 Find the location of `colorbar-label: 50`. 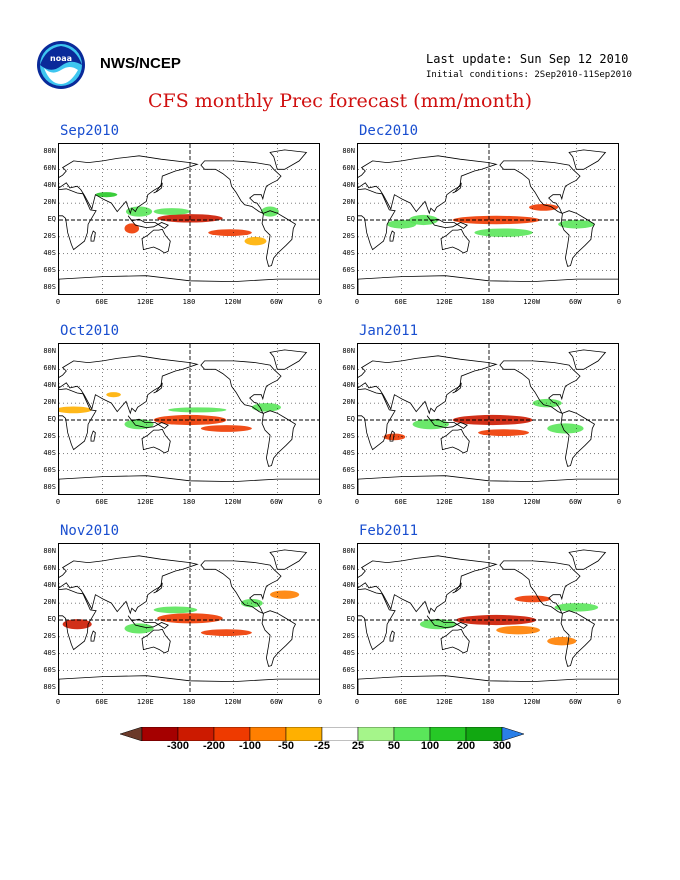

colorbar-label: 50 is located at coordinates (394, 746).